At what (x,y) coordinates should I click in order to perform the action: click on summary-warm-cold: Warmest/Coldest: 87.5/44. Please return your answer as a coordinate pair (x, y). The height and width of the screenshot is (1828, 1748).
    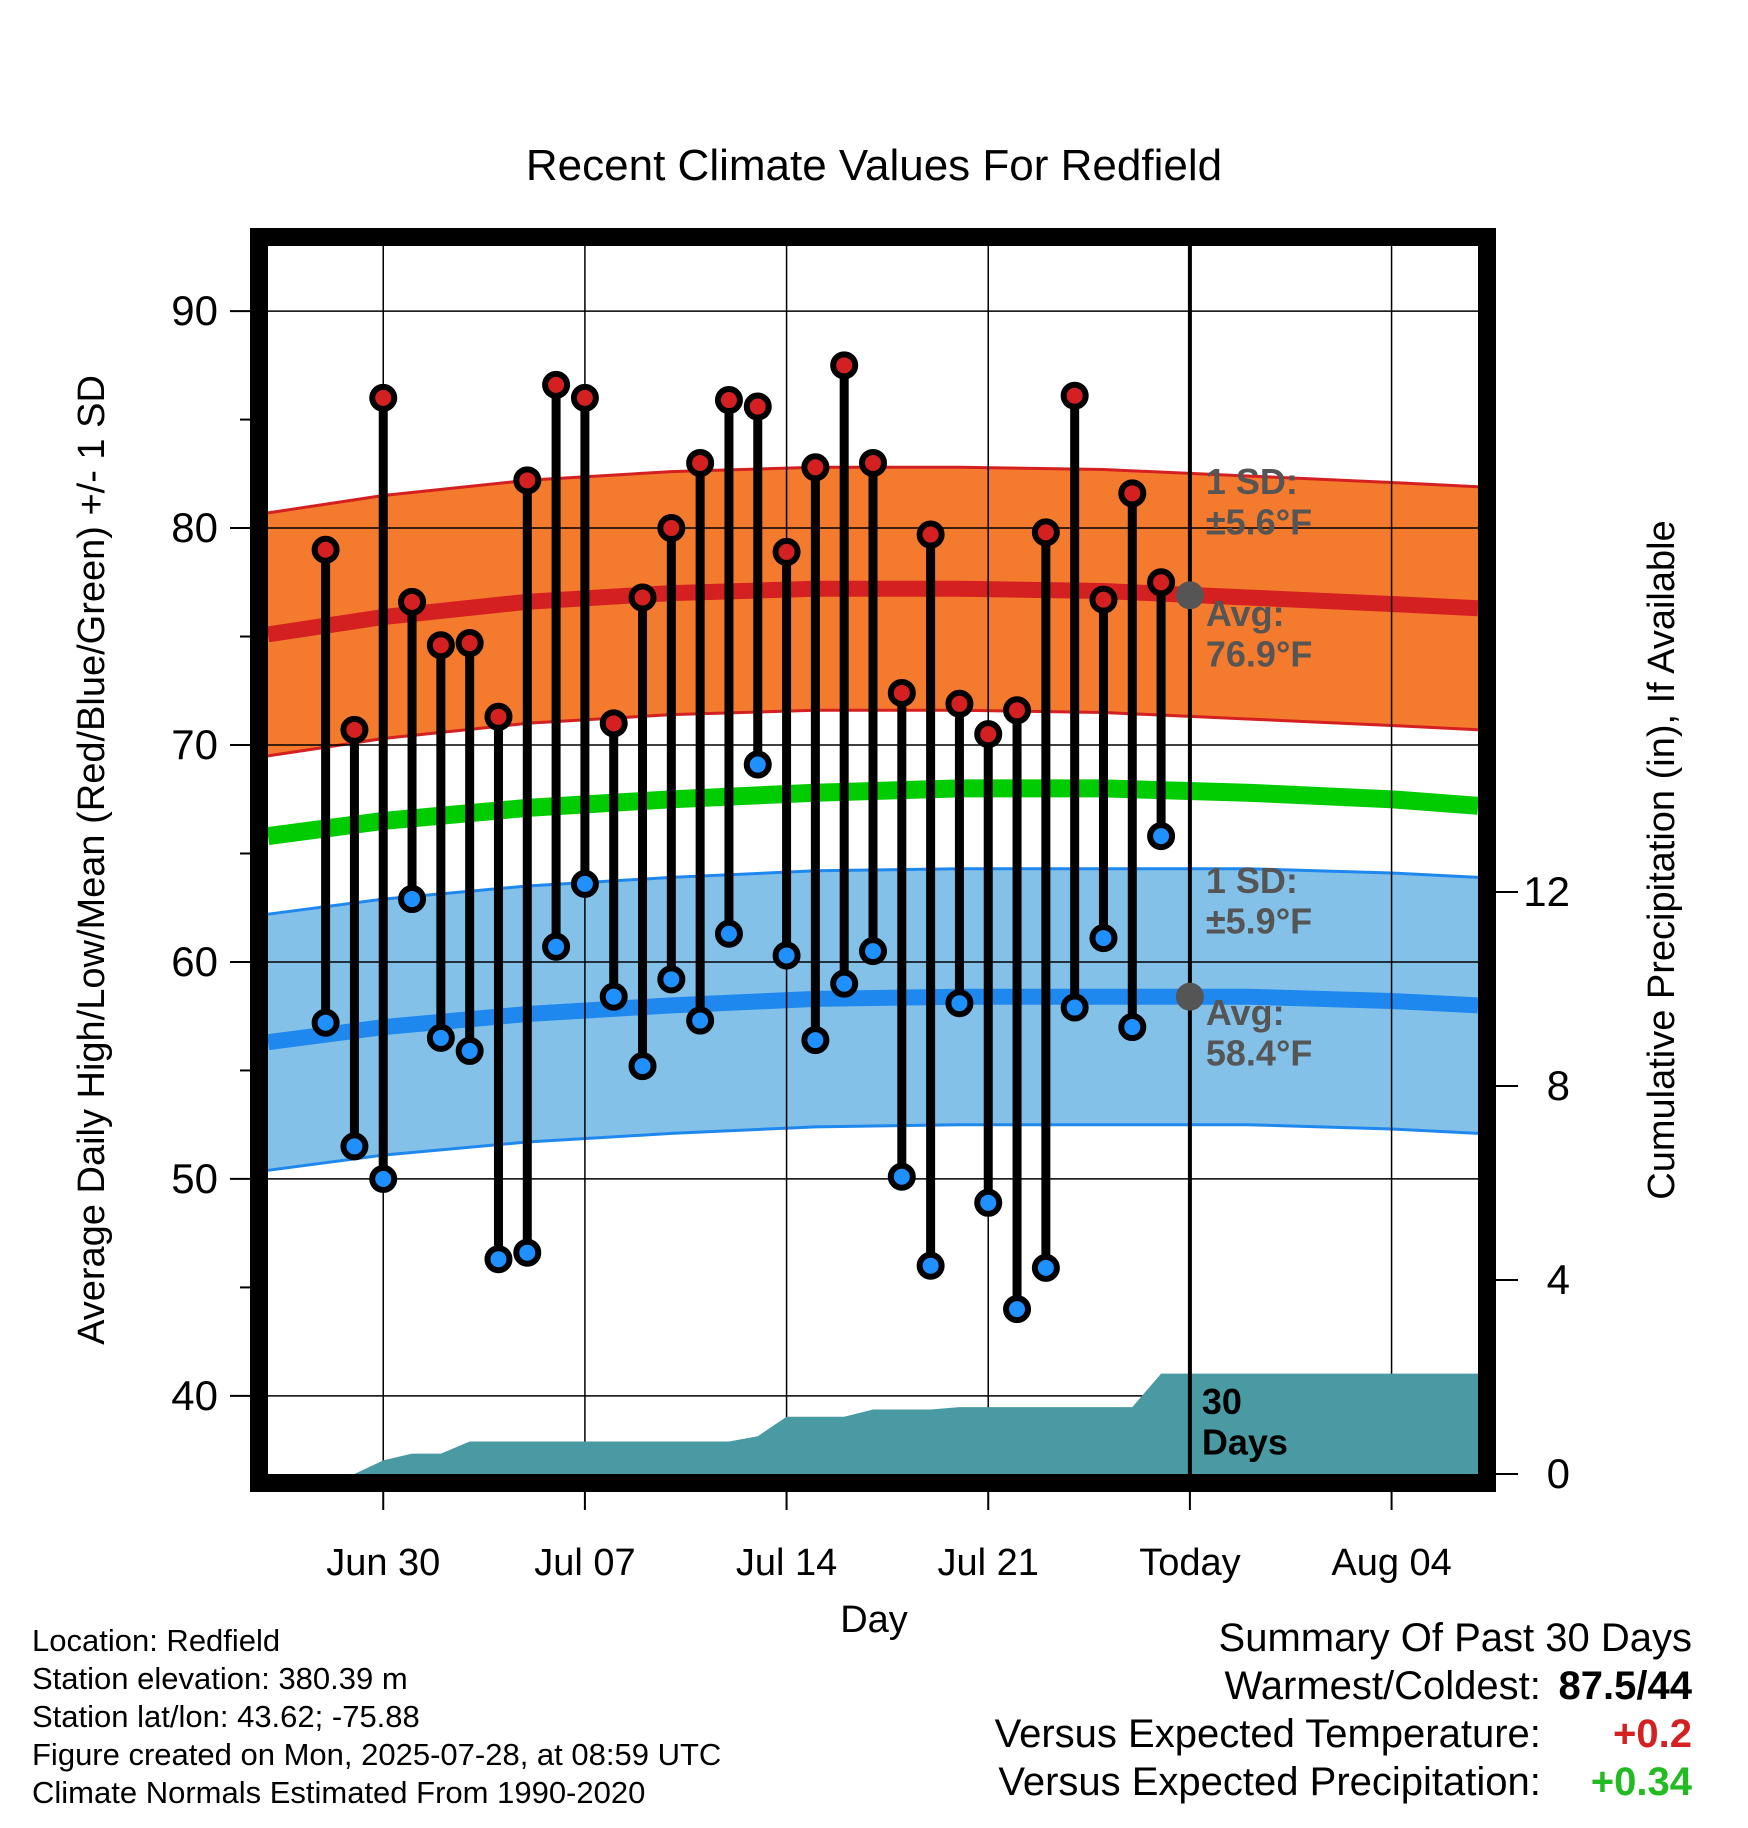
    Looking at the image, I should click on (1344, 1686).